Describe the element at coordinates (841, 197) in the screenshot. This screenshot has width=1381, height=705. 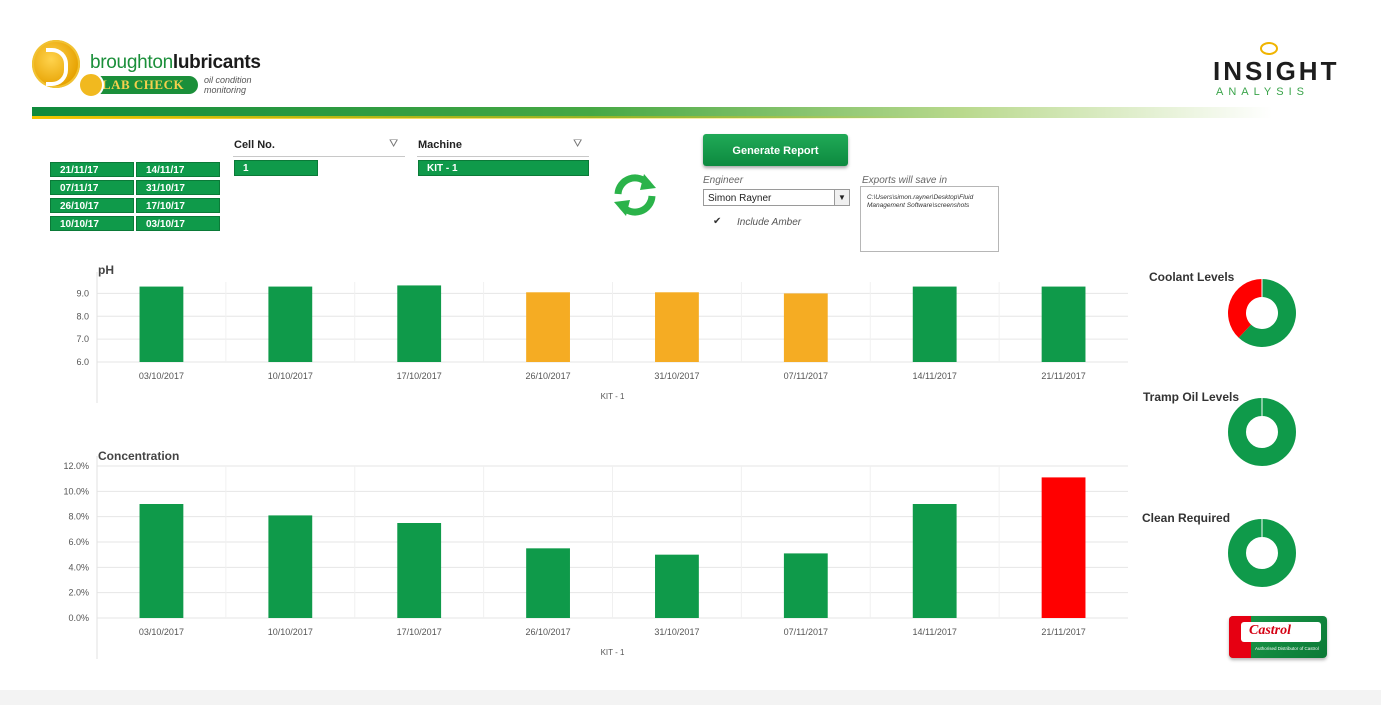
I see `chevron-down-icon: ▼` at that location.